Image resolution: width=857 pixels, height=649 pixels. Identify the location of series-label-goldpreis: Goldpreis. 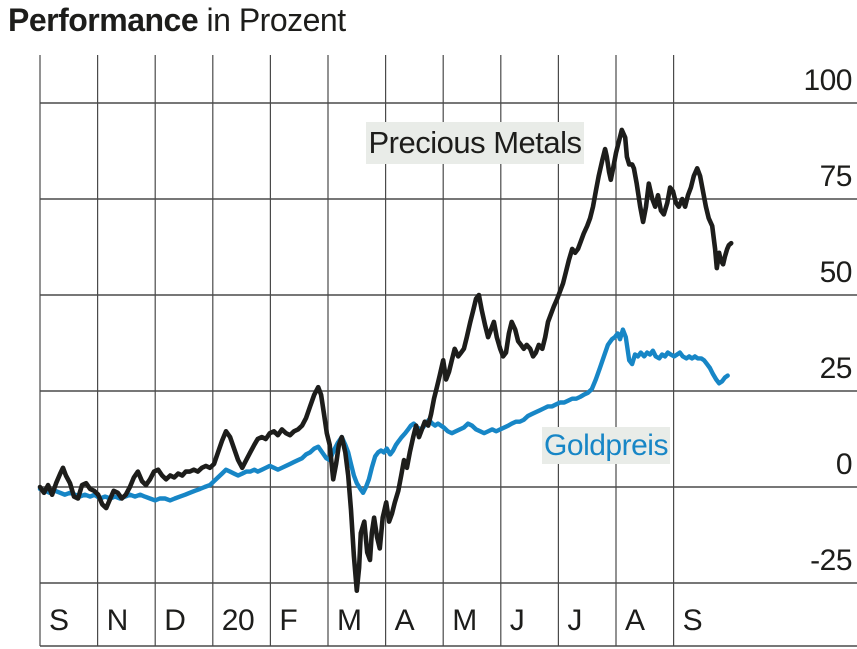
(606, 445).